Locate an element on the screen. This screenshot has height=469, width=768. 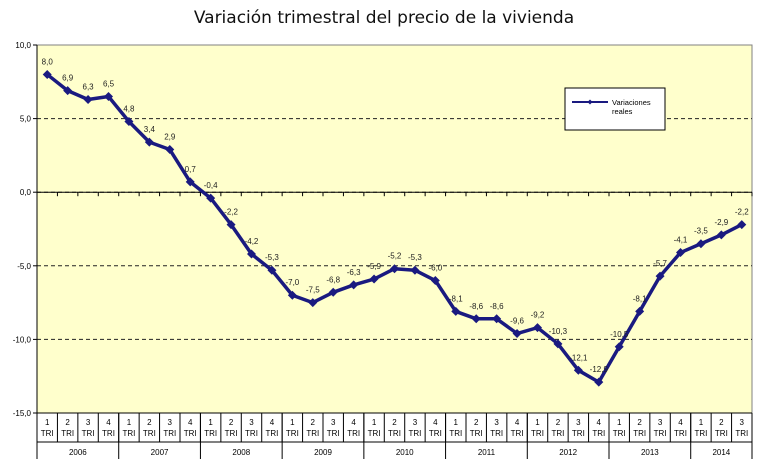
data-label: -12,9 is located at coordinates (599, 369).